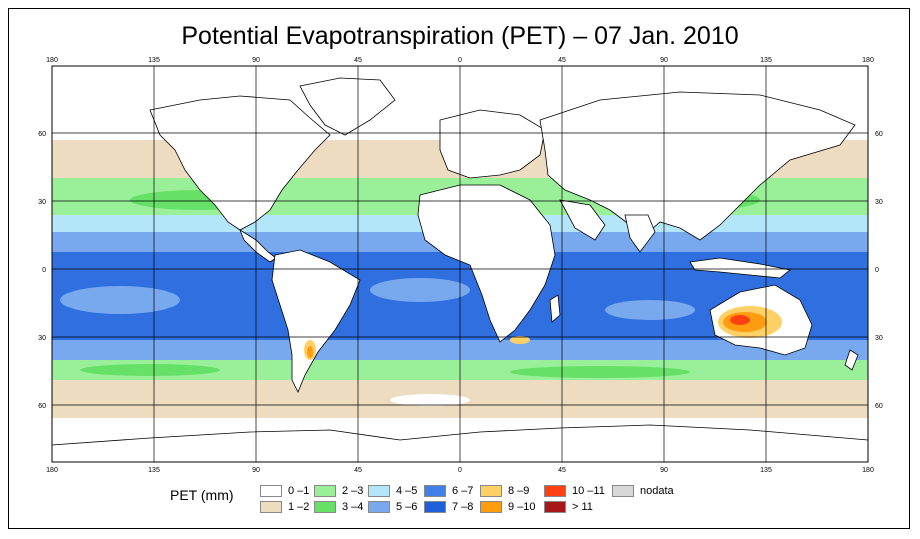 This screenshot has height=539, width=920. I want to click on legend-item: 8 –9, so click(504, 491).